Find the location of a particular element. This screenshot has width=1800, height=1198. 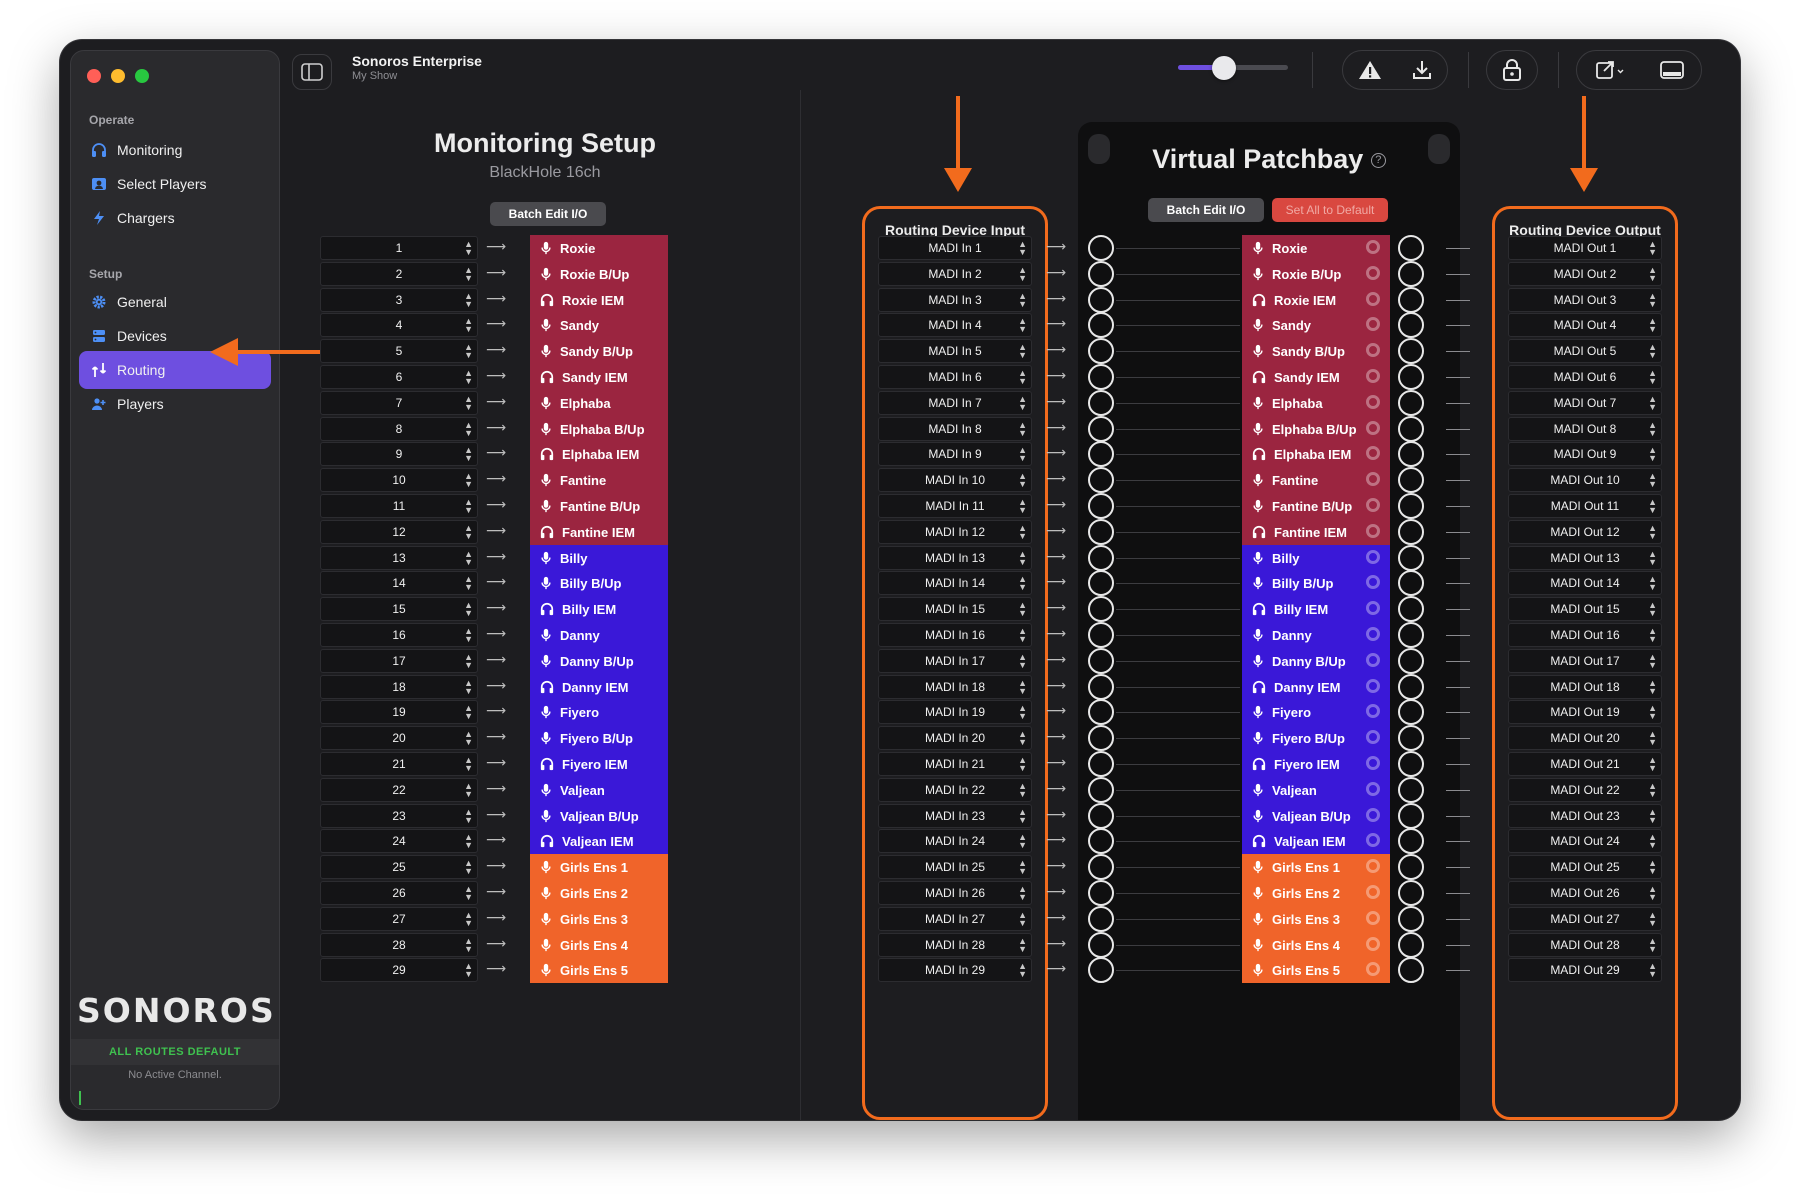

madi-input-select: MADI In 11 ▲ ▼ is located at coordinates (955, 506).